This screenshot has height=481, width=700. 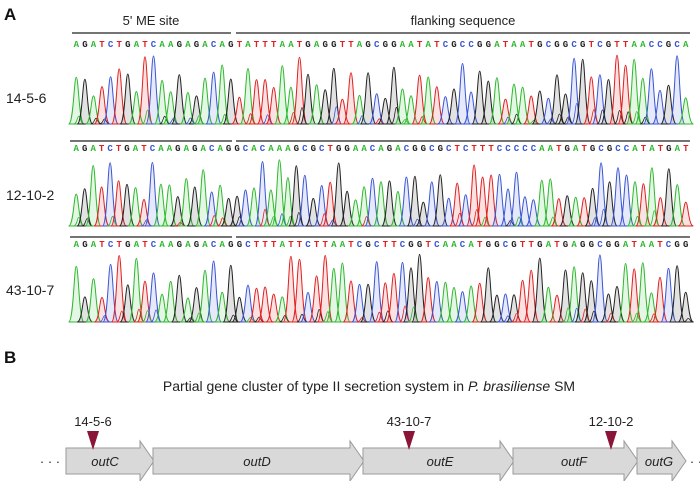 What do you see at coordinates (30, 290) in the screenshot?
I see `sample-label-43-10-7: 43-10-7` at bounding box center [30, 290].